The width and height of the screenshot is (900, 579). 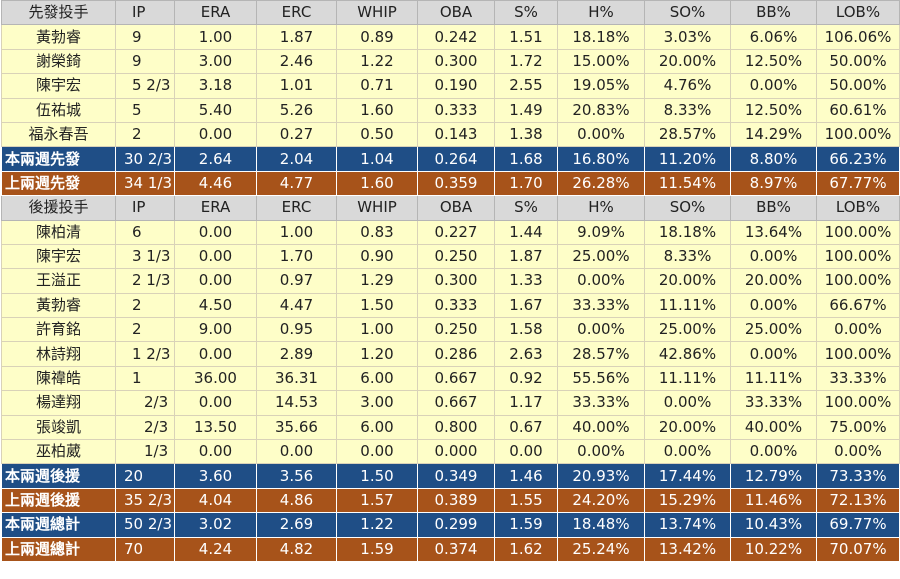 I want to click on cell-h: 40.00%, so click(x=601, y=427).